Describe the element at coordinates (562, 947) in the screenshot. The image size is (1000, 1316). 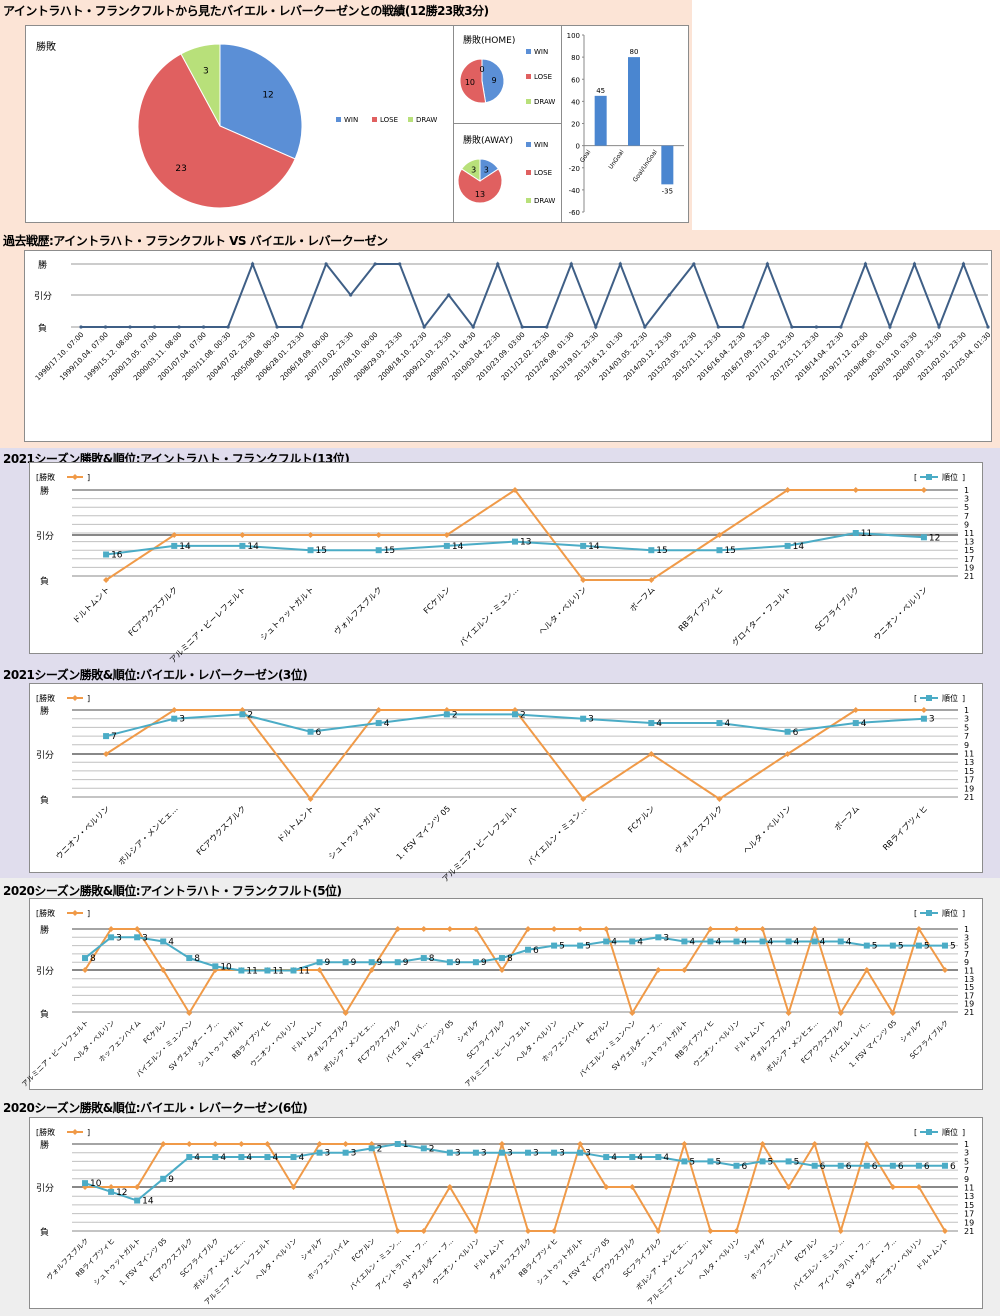
I see `s2020_frankfurt-rank-label-18: 5` at that location.